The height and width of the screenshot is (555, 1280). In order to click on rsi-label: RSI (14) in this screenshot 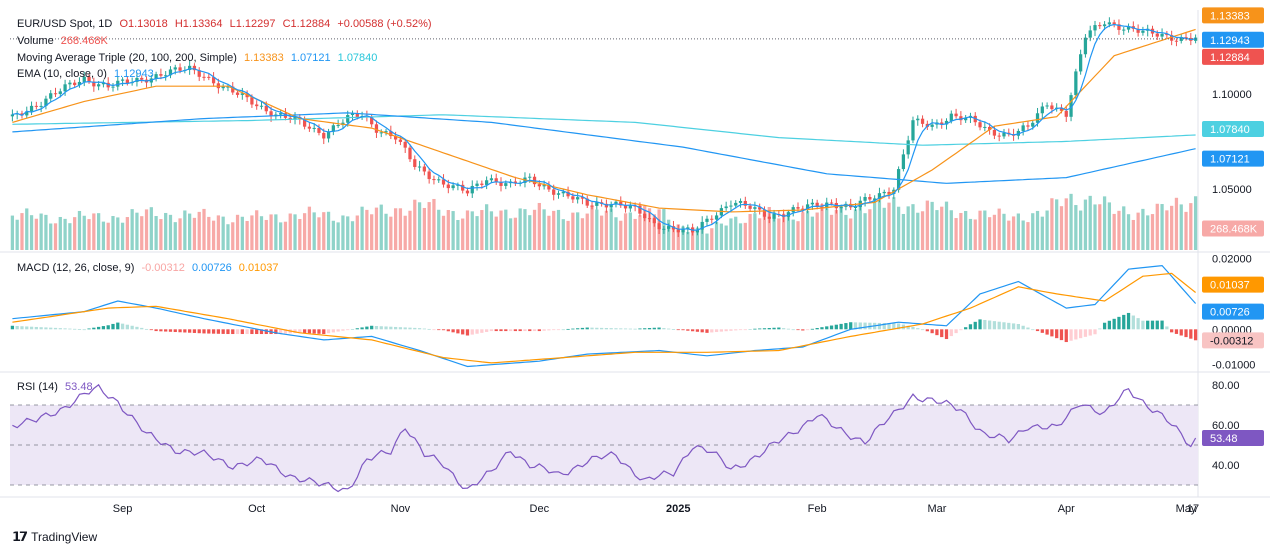, I will do `click(37, 387)`.